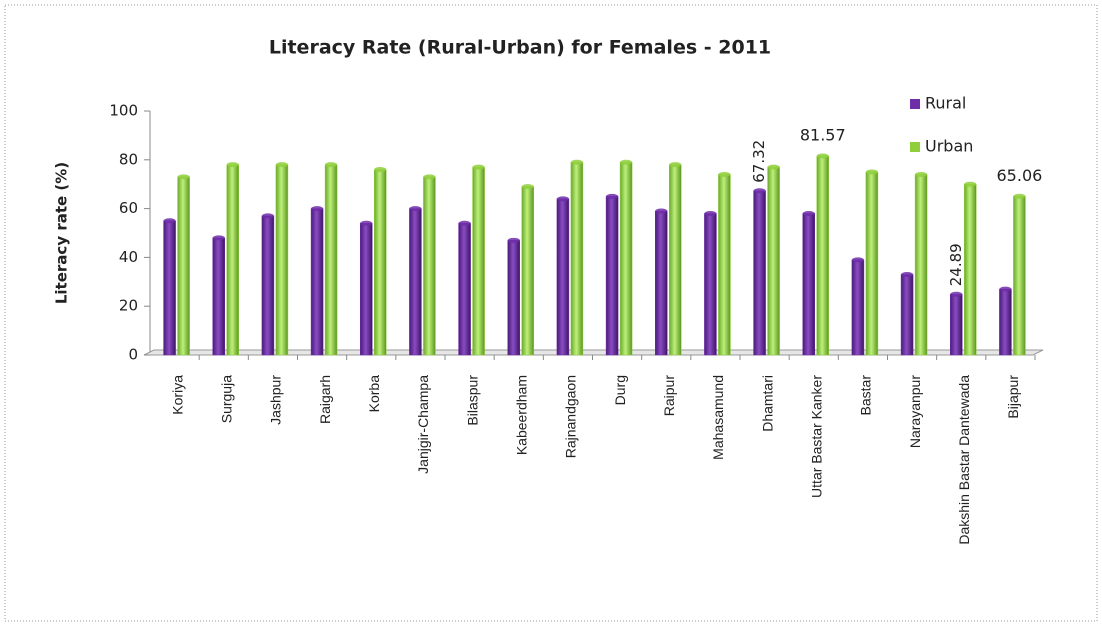  I want to click on x-tick-label: Koriya, so click(177, 395).